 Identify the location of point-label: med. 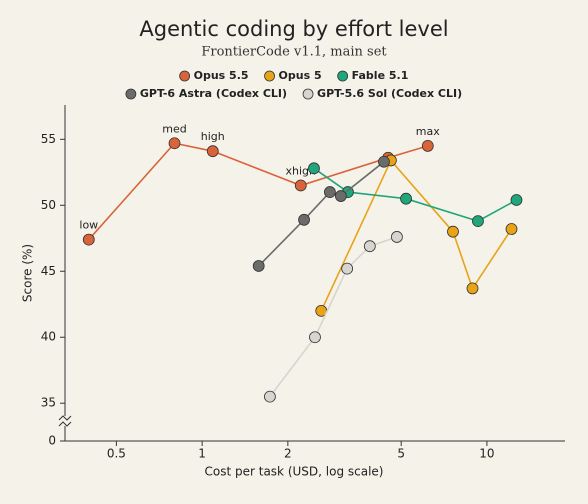
(174, 128).